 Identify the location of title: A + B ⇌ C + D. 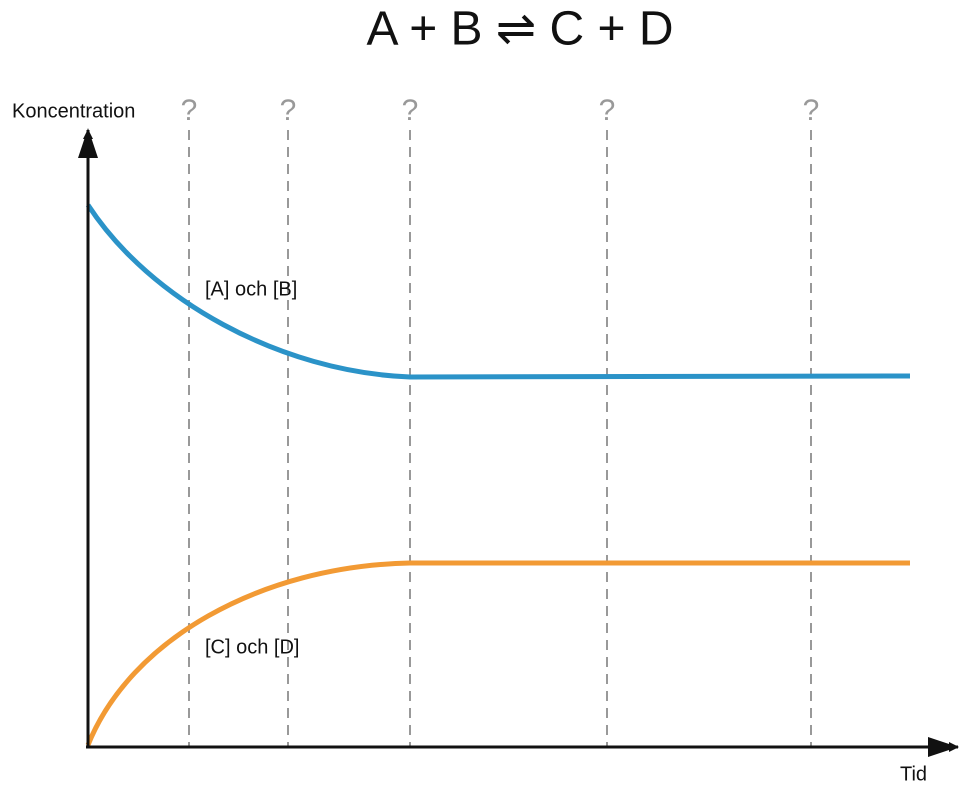
(519, 29).